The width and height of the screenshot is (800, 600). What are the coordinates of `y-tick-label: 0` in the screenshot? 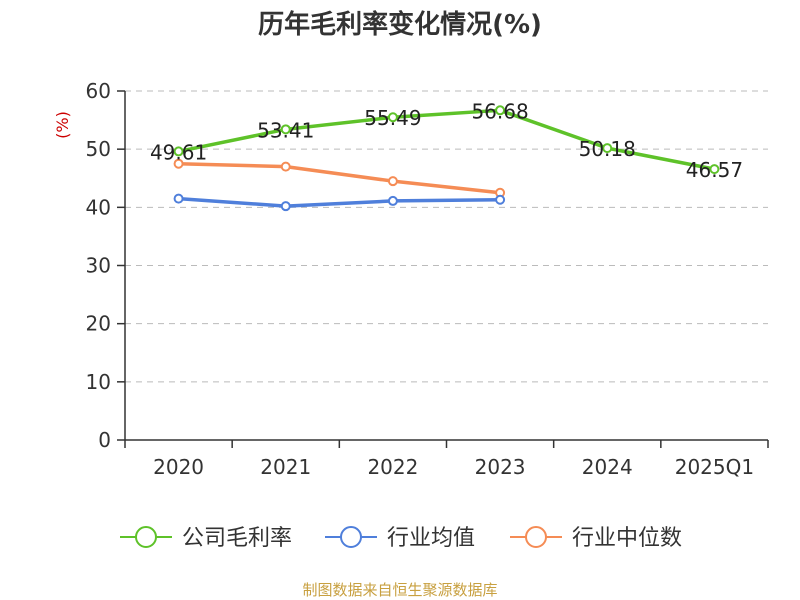 It's located at (104, 440).